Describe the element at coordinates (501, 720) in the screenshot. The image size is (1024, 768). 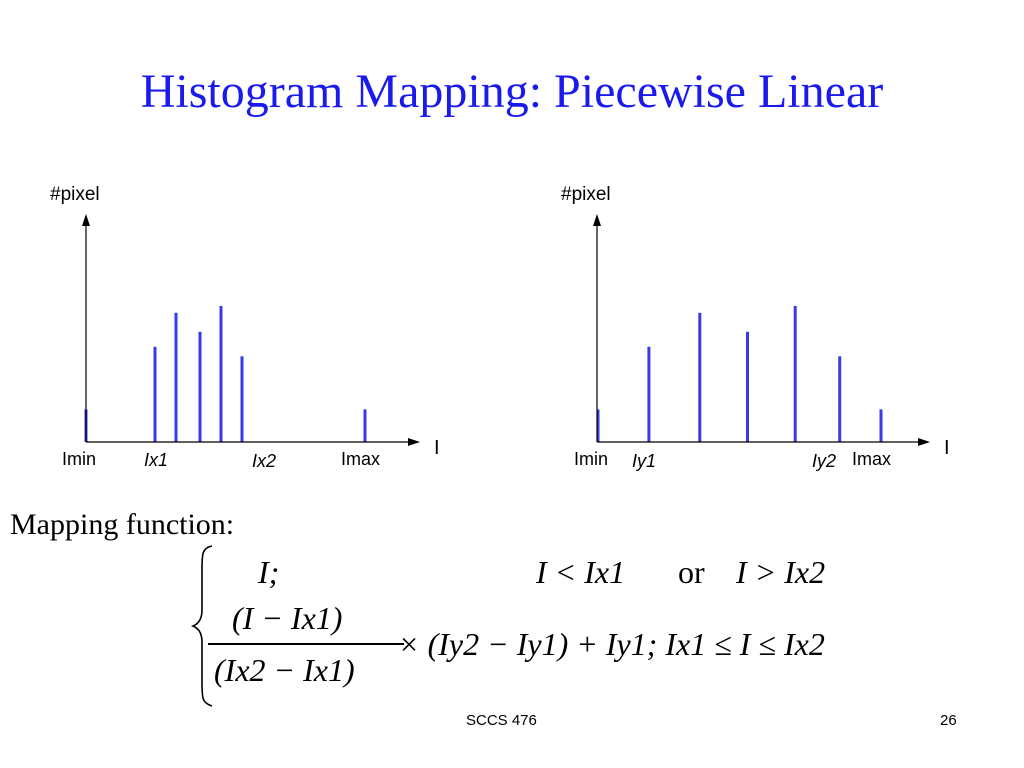
I see `footer-course: SCCS 476` at that location.